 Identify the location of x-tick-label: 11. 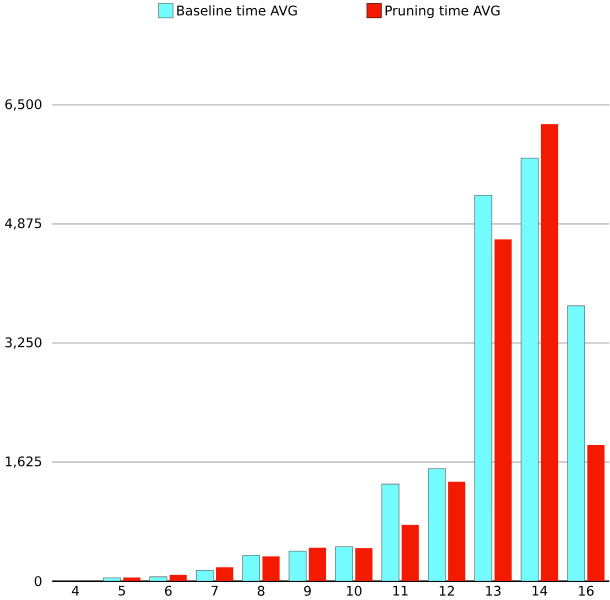
(400, 591).